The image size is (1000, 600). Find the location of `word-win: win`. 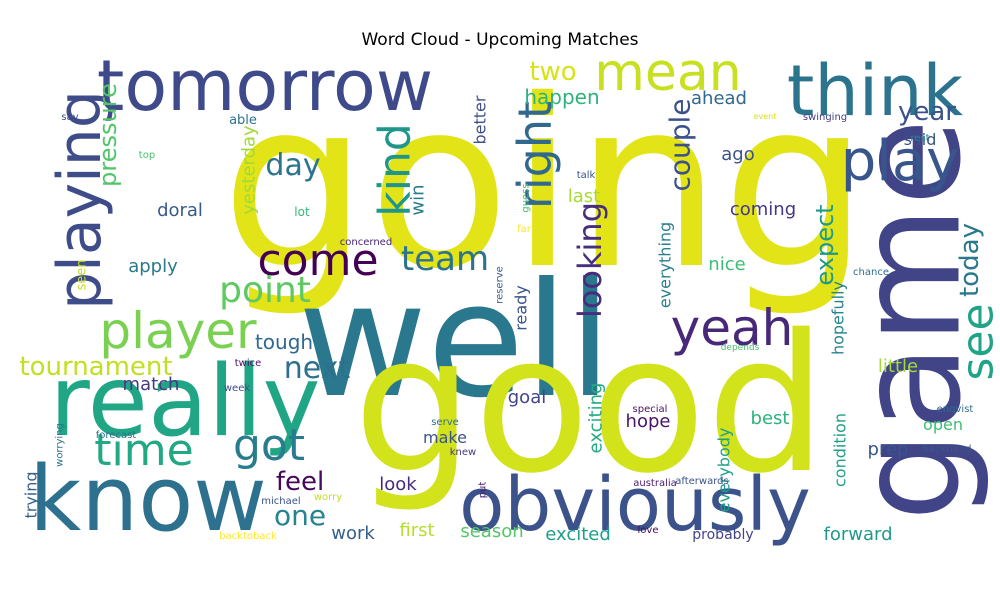

word-win: win is located at coordinates (418, 199).